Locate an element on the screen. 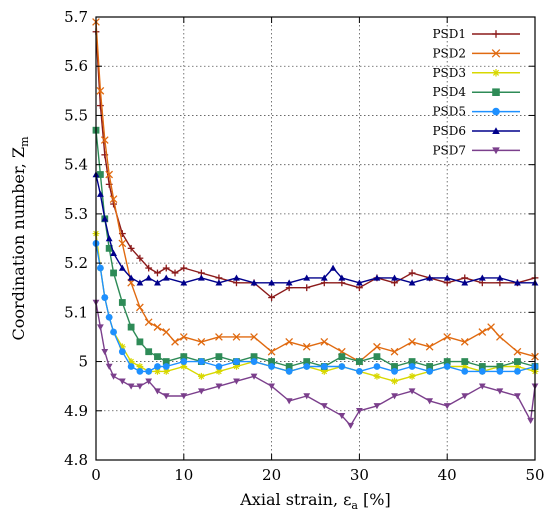  legend-entry: PSD2 is located at coordinates (476, 53).